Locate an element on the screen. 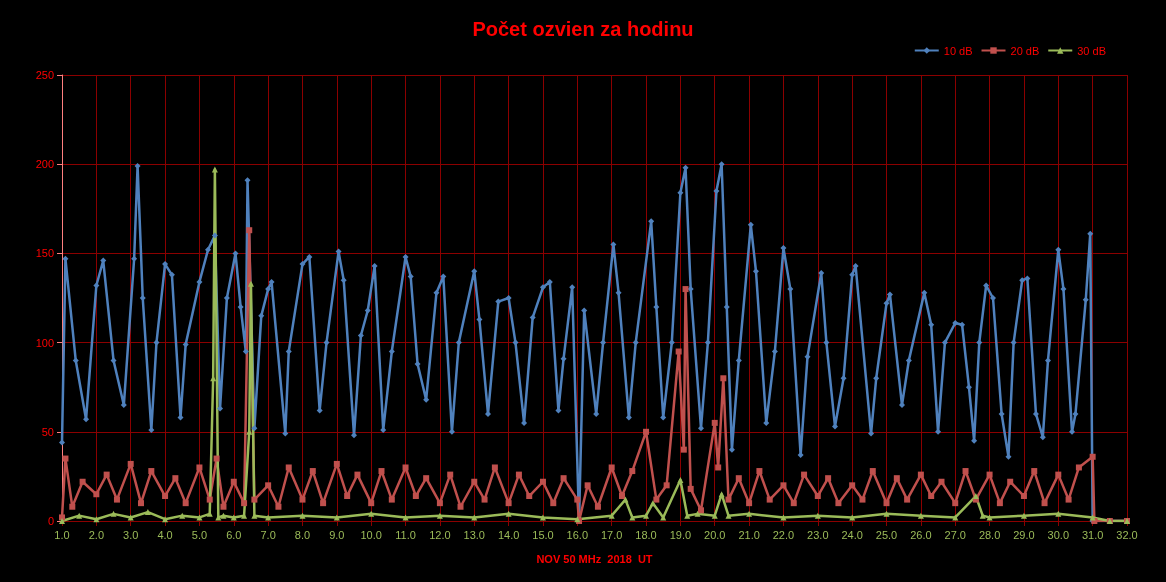  x-tick-label: 24.0 is located at coordinates (852, 534).